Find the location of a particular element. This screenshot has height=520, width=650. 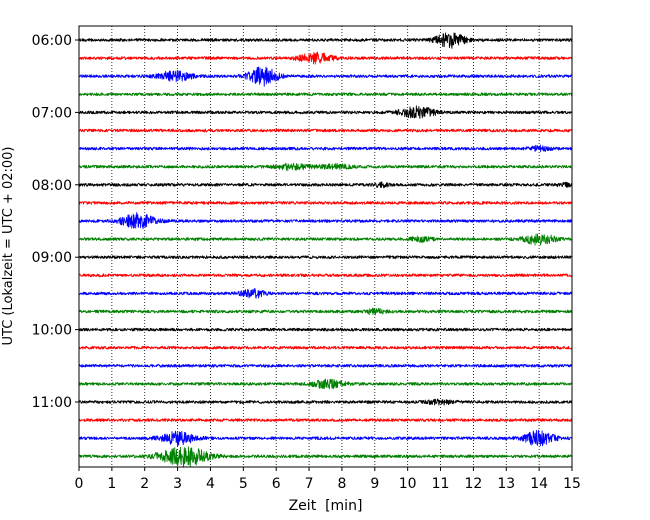

x-tick-label: 11 is located at coordinates (441, 484).